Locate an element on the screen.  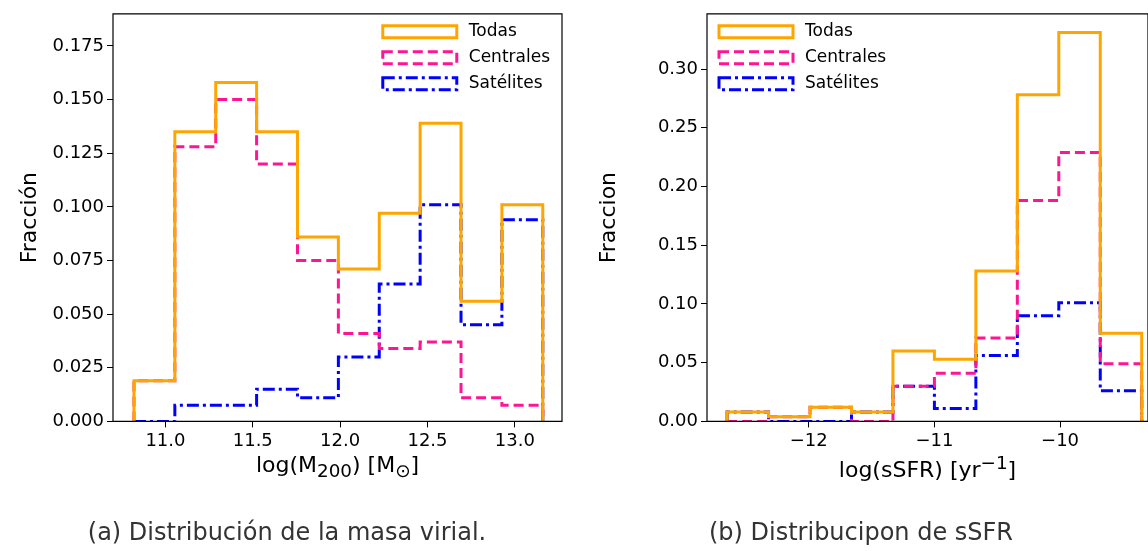
y-tick-label: 0.025 is located at coordinates (78, 366).